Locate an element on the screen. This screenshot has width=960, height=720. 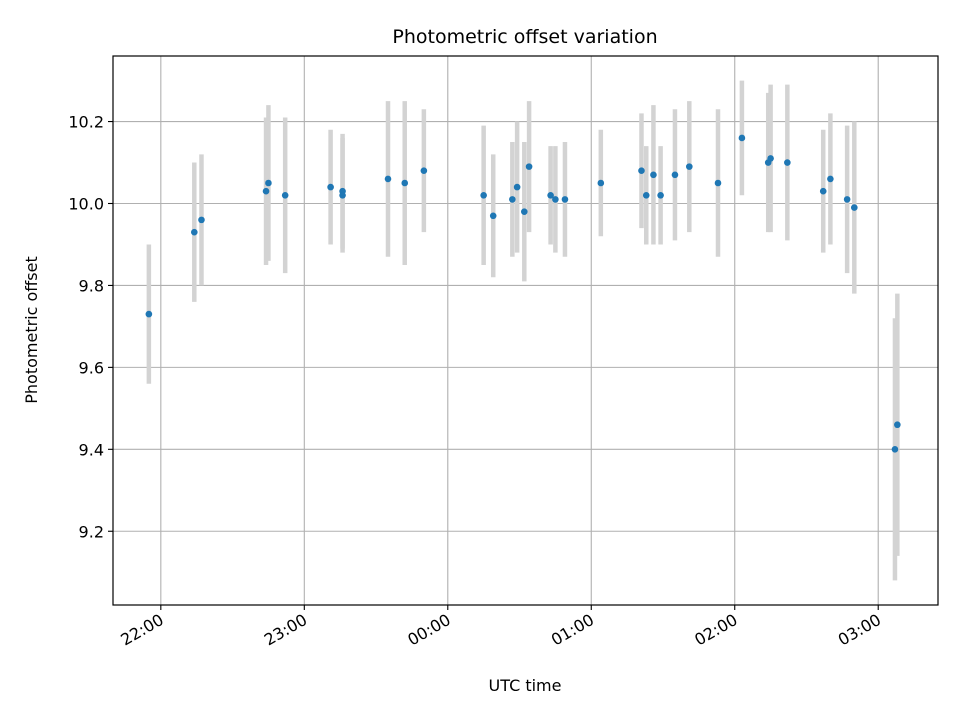
y-tick-label: 9.8 is located at coordinates (91, 285).